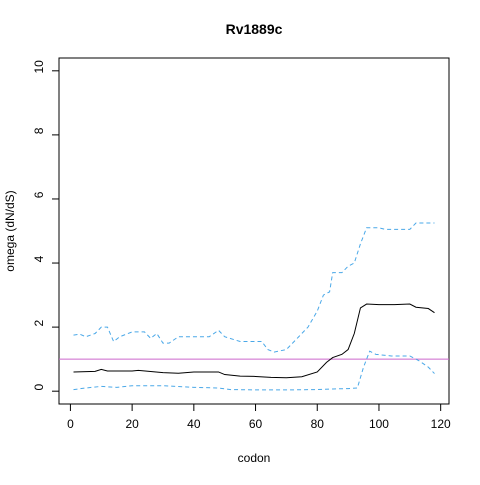 This screenshot has height=485, width=480. What do you see at coordinates (39, 194) in the screenshot?
I see `y-tick-label: 6` at bounding box center [39, 194].